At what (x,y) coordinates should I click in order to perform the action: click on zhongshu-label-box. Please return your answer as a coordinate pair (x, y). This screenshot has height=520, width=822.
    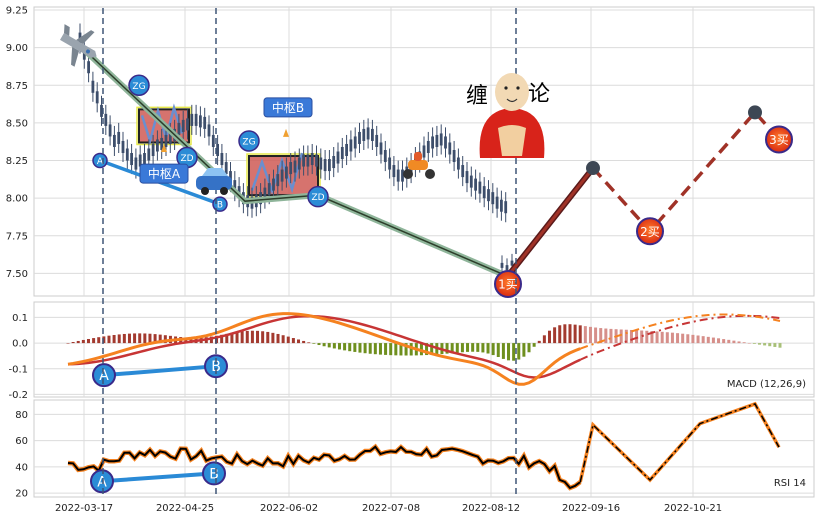
    Looking at the image, I should click on (288, 107).